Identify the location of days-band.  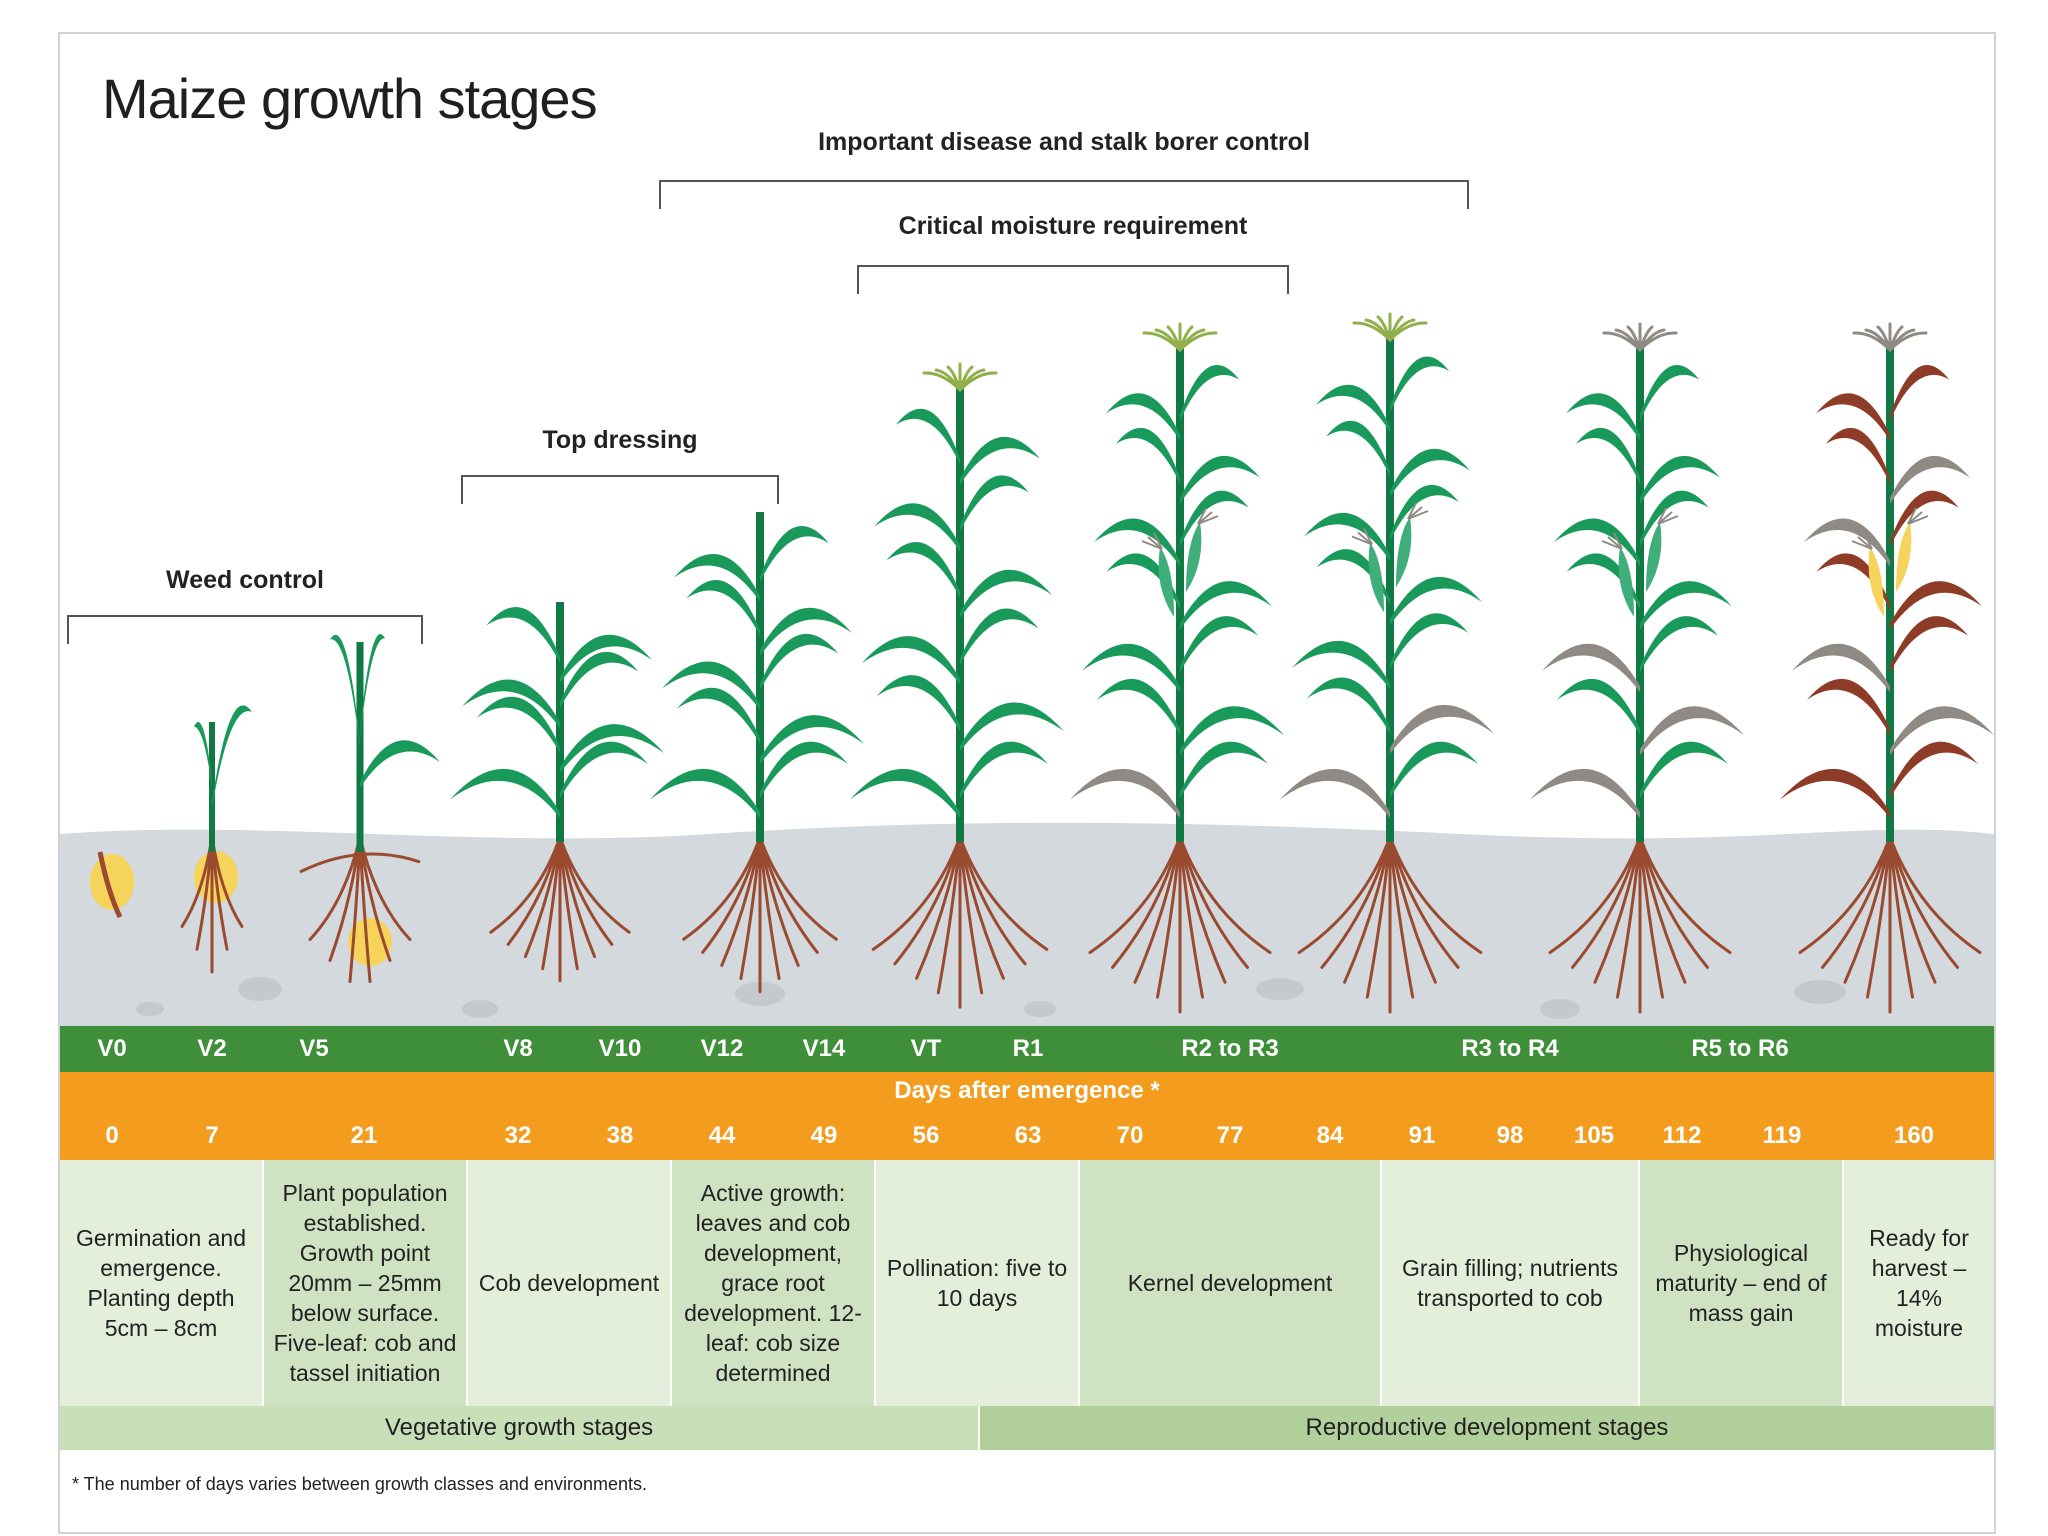
(1027, 1116).